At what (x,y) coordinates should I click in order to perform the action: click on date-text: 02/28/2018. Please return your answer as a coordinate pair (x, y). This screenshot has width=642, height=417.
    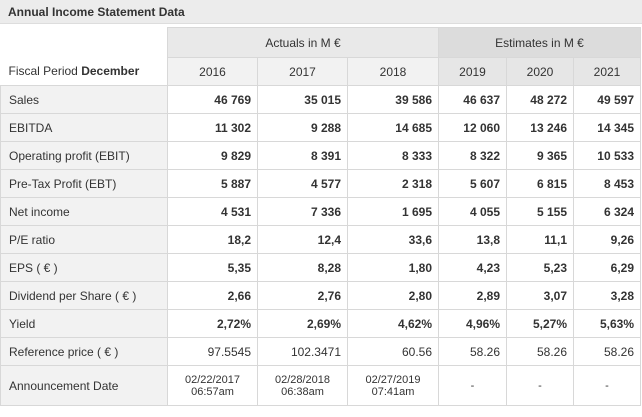
    Looking at the image, I should click on (302, 379).